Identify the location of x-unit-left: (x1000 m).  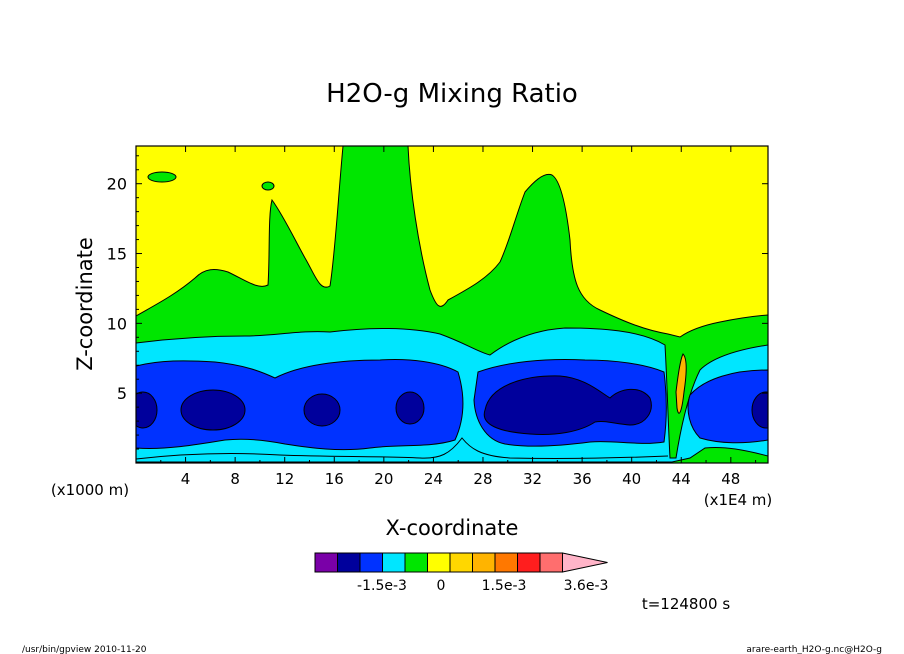
(90, 490).